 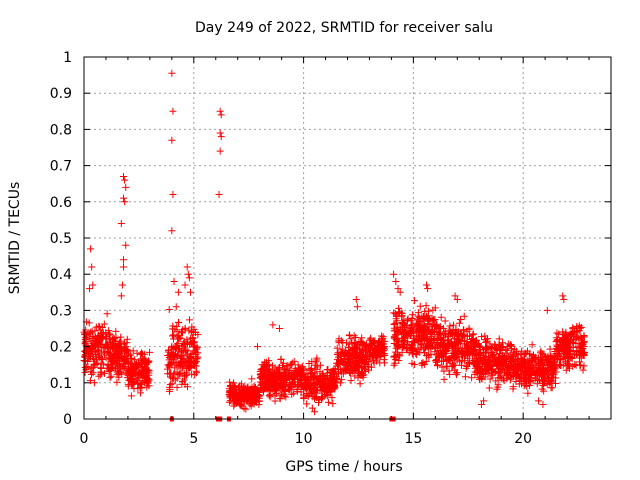 I want to click on x-axis-label: GPS time / hours, so click(x=343, y=467).